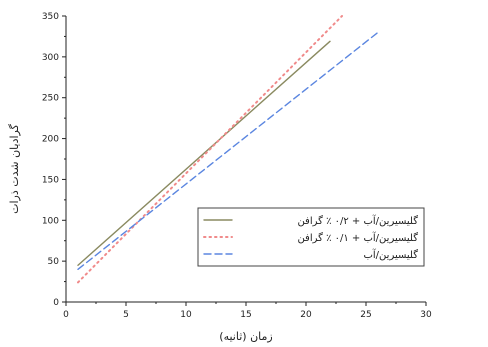 This screenshot has height=347, width=488. Describe the element at coordinates (126, 315) in the screenshot. I see `x-tick-label: 5` at that location.